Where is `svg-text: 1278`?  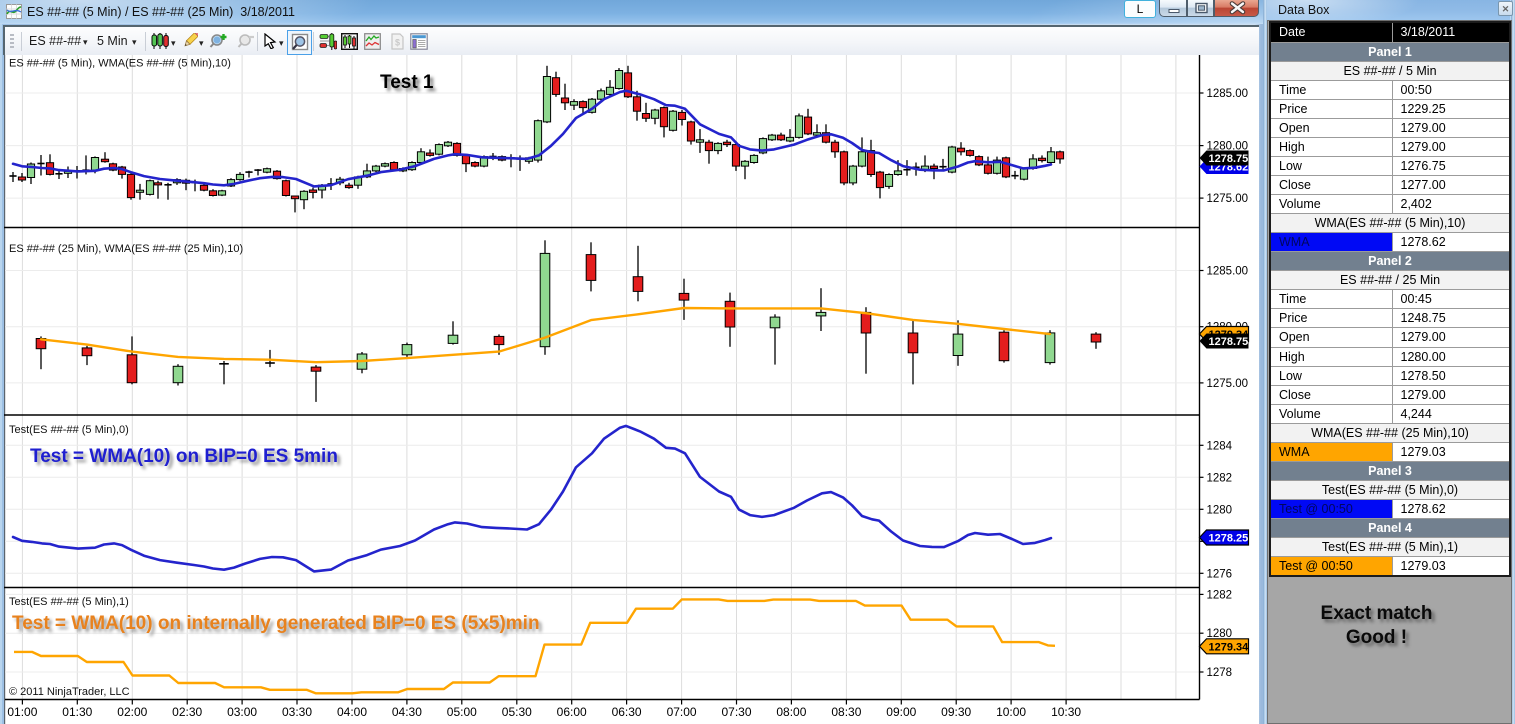 svg-text: 1278 is located at coordinates (1220, 673).